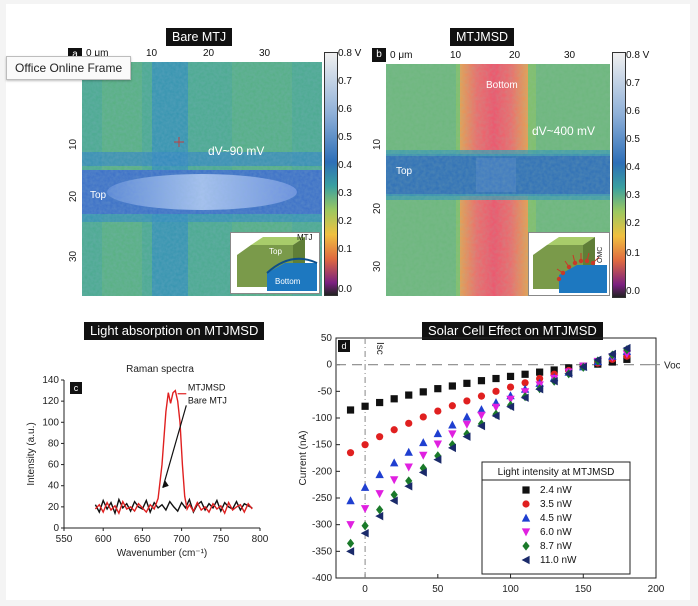  Describe the element at coordinates (220, 539) in the screenshot. I see `c-x-tick-label: 750` at that location.